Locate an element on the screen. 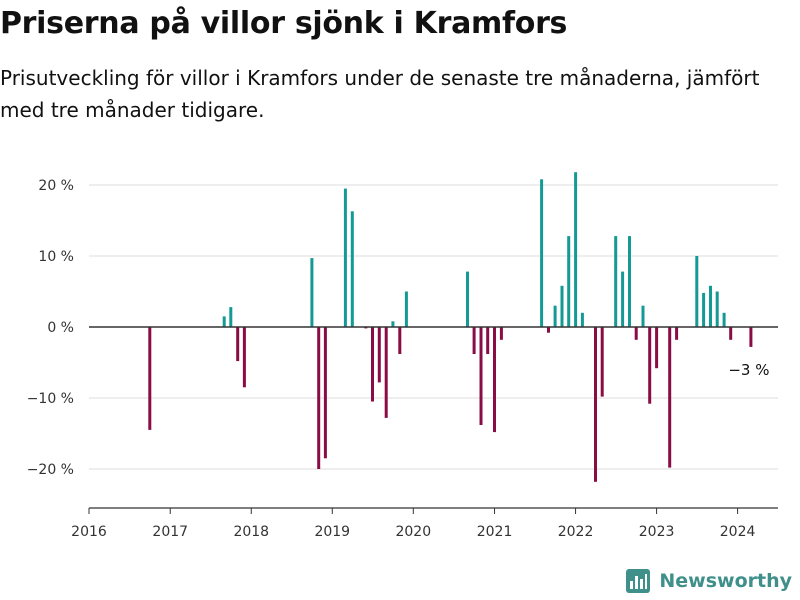  x-tick-label: 2024 is located at coordinates (738, 532).